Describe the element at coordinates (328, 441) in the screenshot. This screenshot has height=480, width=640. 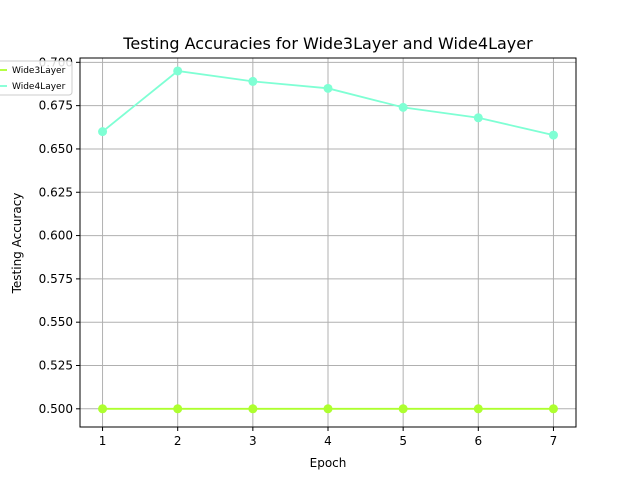
I see `x-tick-label: 4` at that location.